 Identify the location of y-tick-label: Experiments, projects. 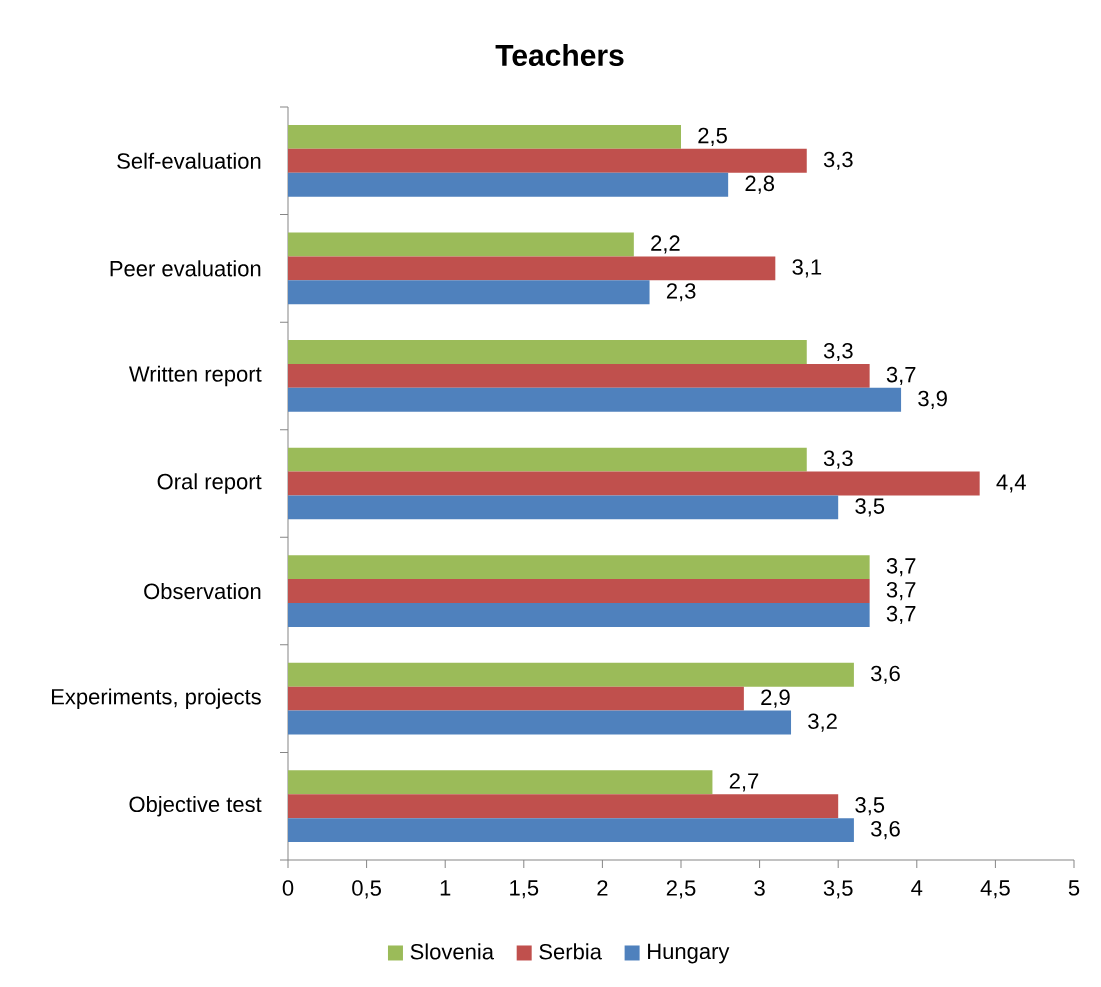
(156, 698).